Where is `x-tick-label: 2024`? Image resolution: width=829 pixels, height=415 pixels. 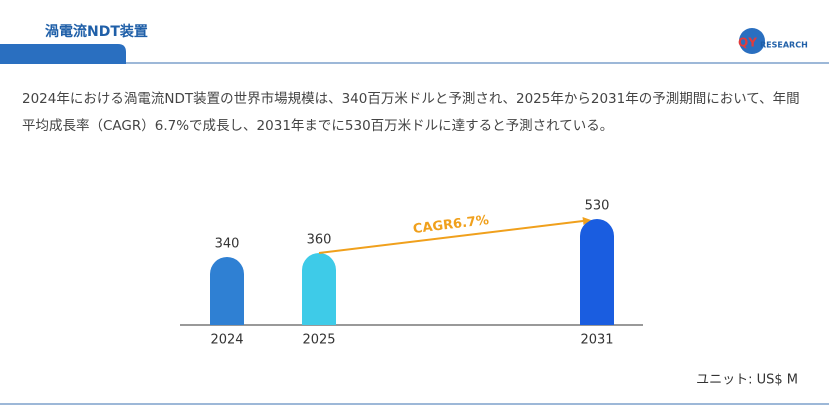
x-tick-label: 2024 is located at coordinates (226, 340).